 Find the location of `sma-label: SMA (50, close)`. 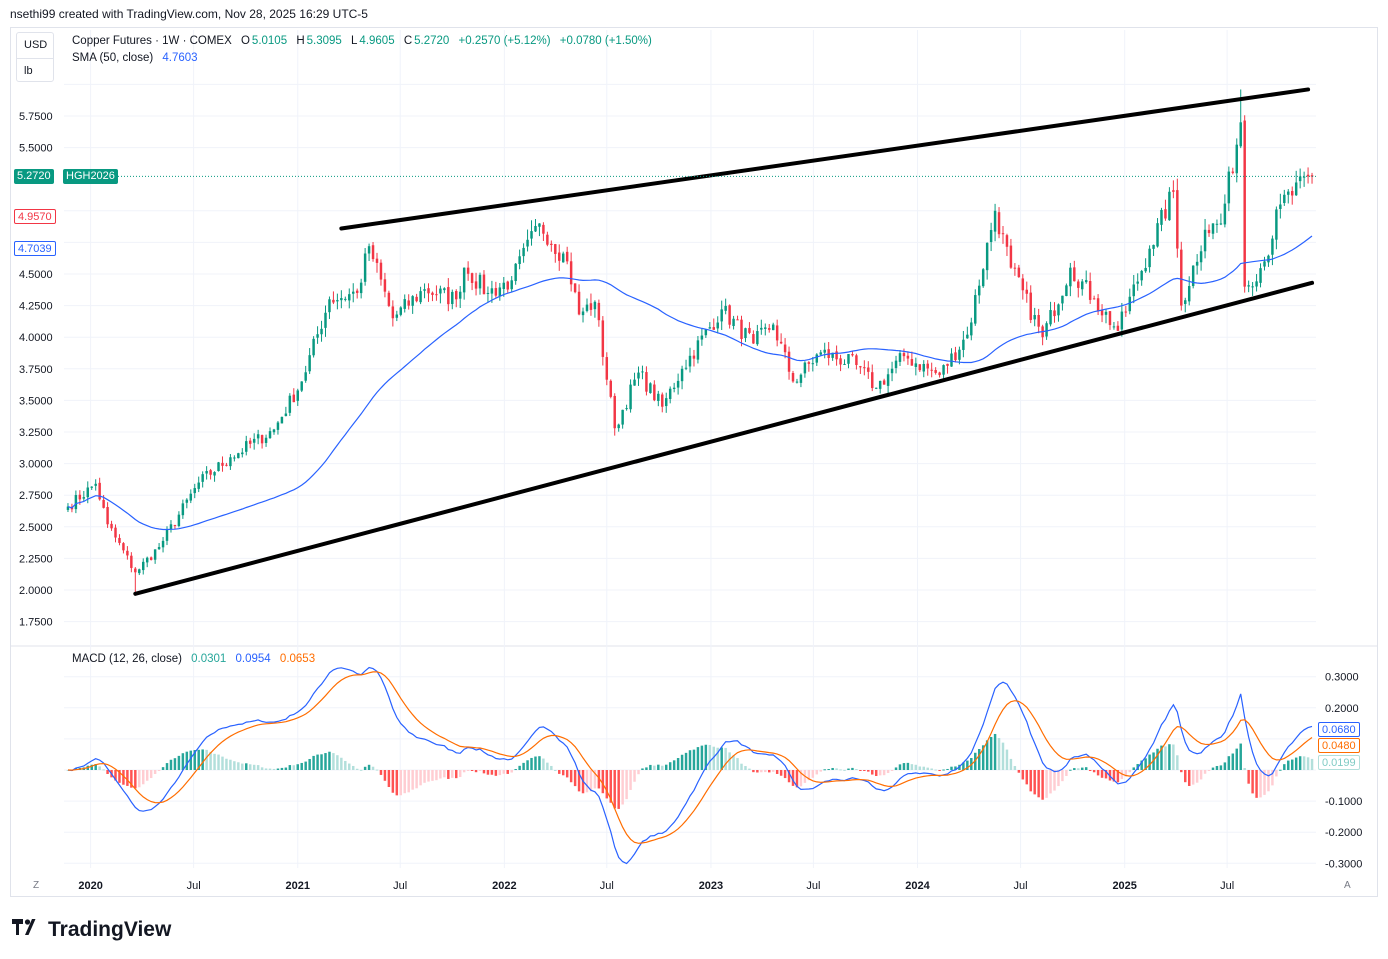

sma-label: SMA (50, close) is located at coordinates (113, 58).